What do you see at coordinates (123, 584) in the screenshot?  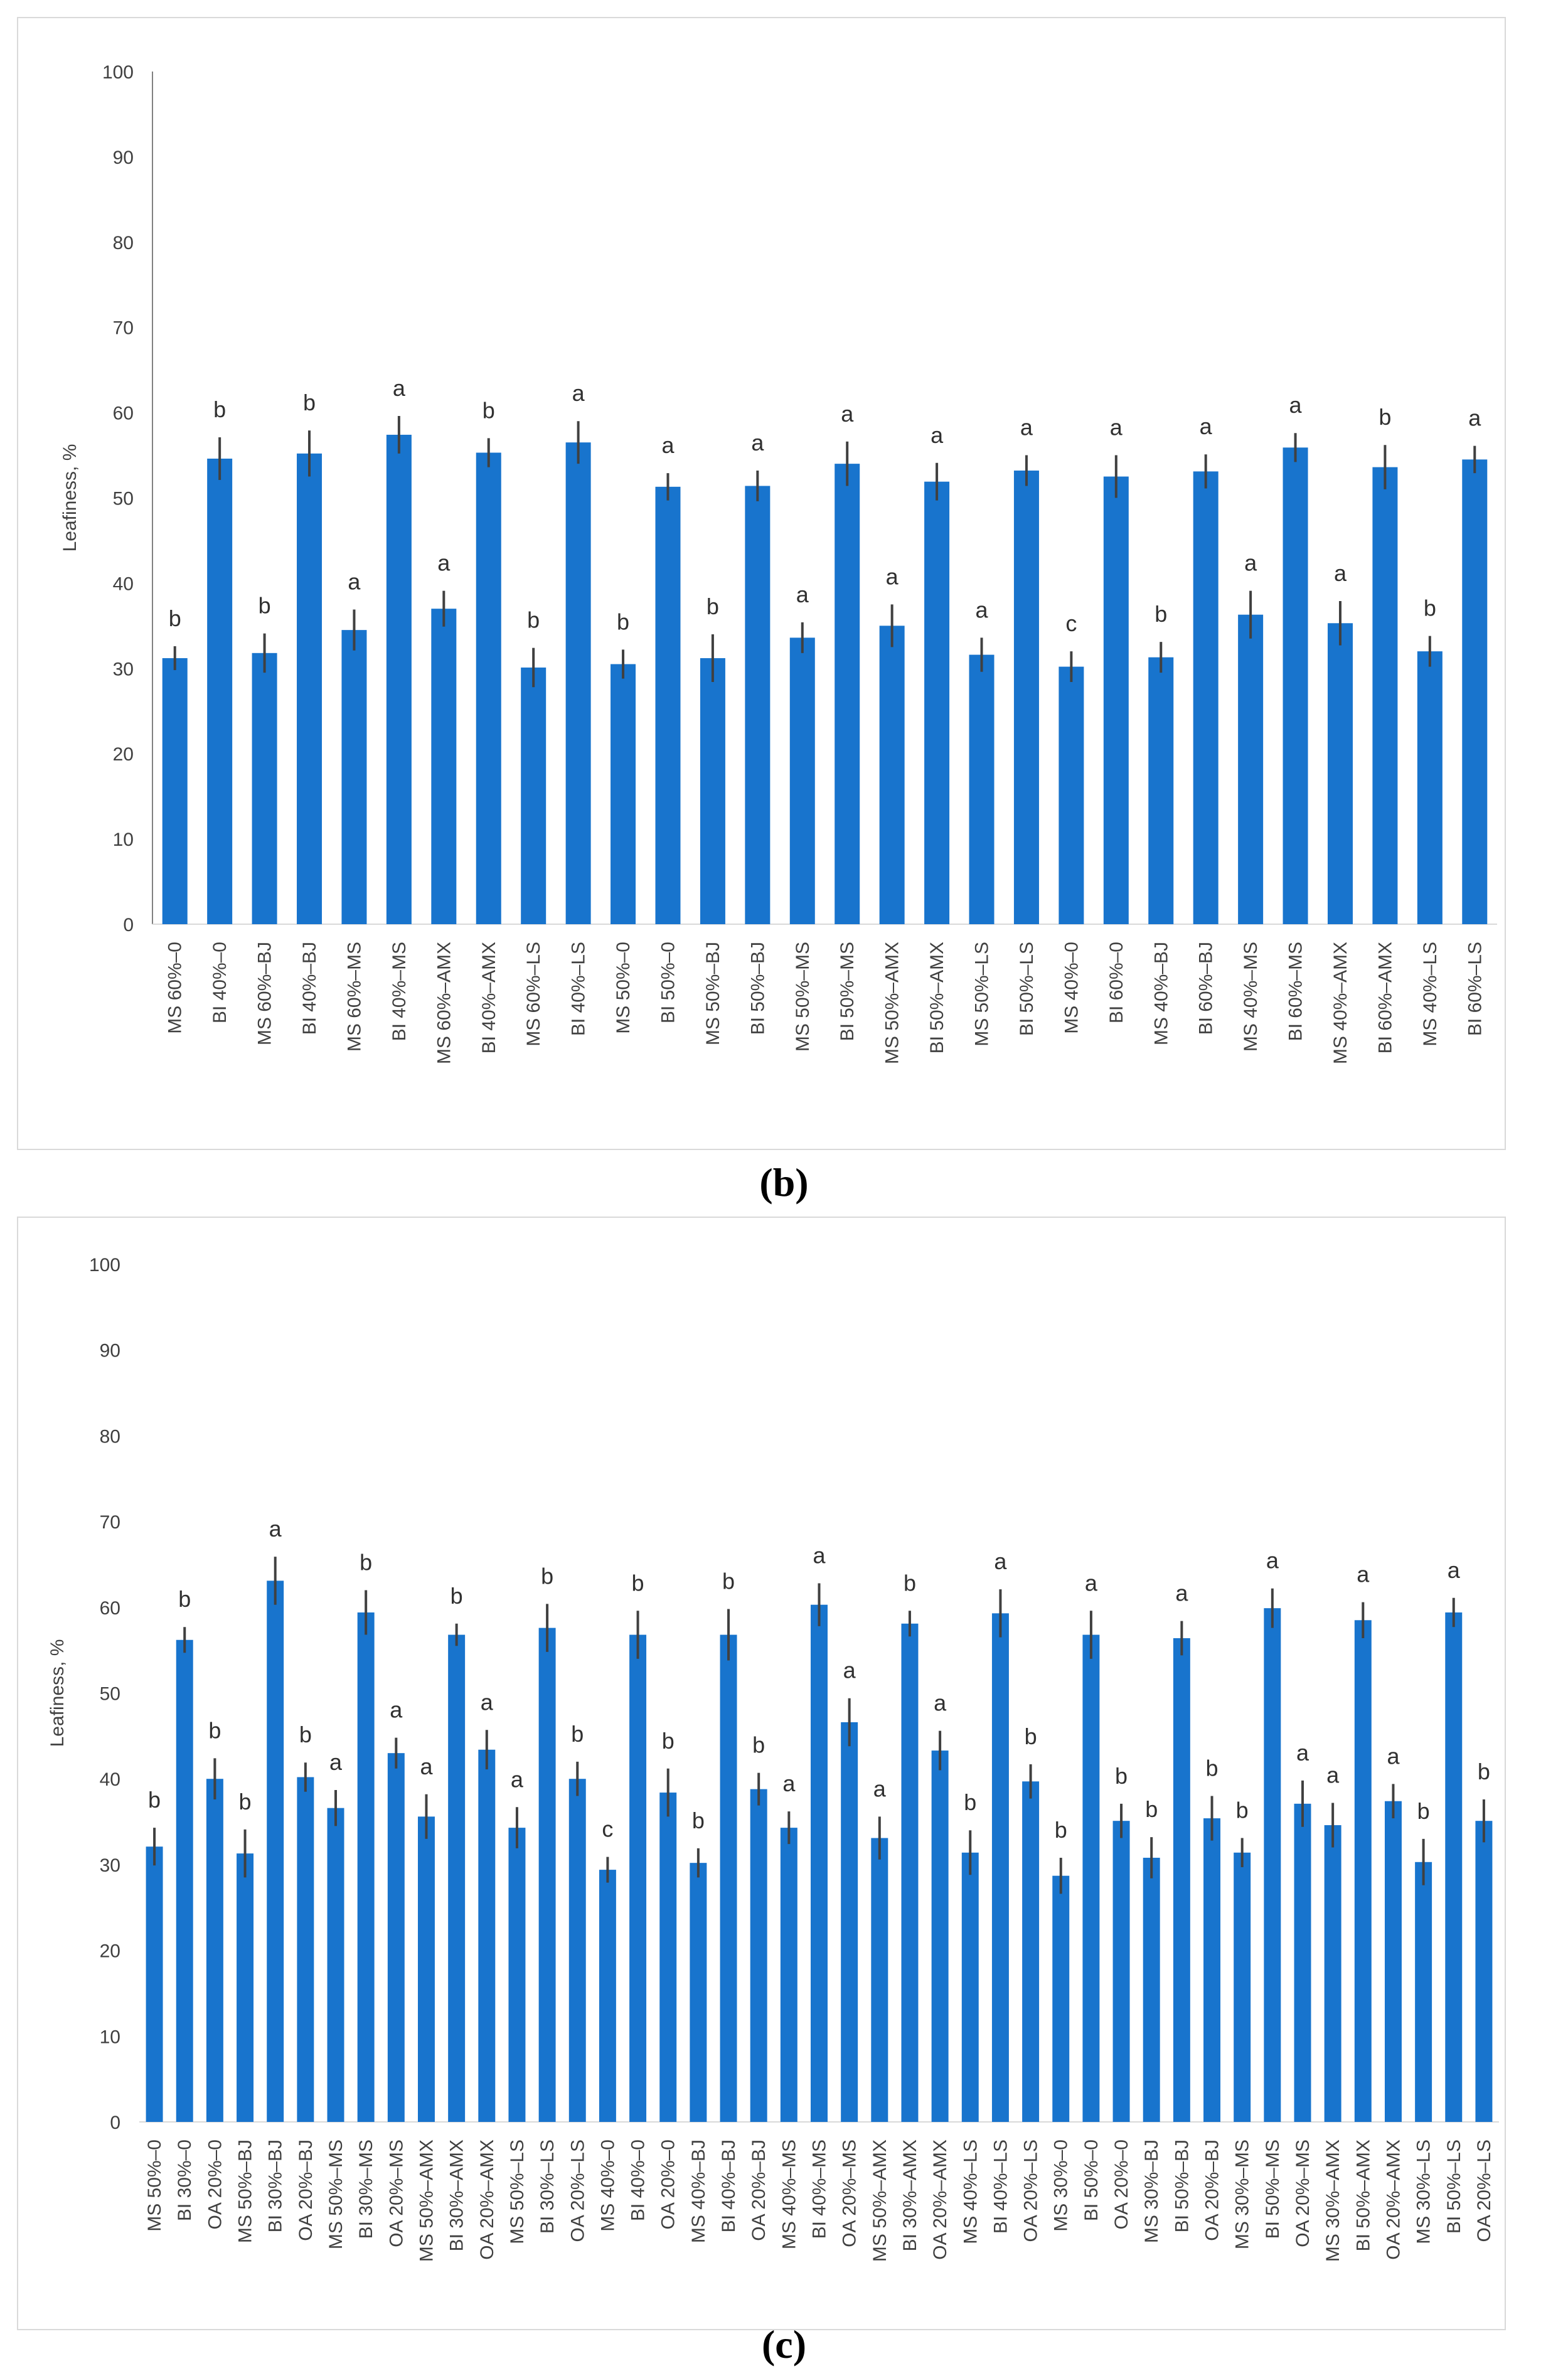 I see `y-tick-label: 40` at bounding box center [123, 584].